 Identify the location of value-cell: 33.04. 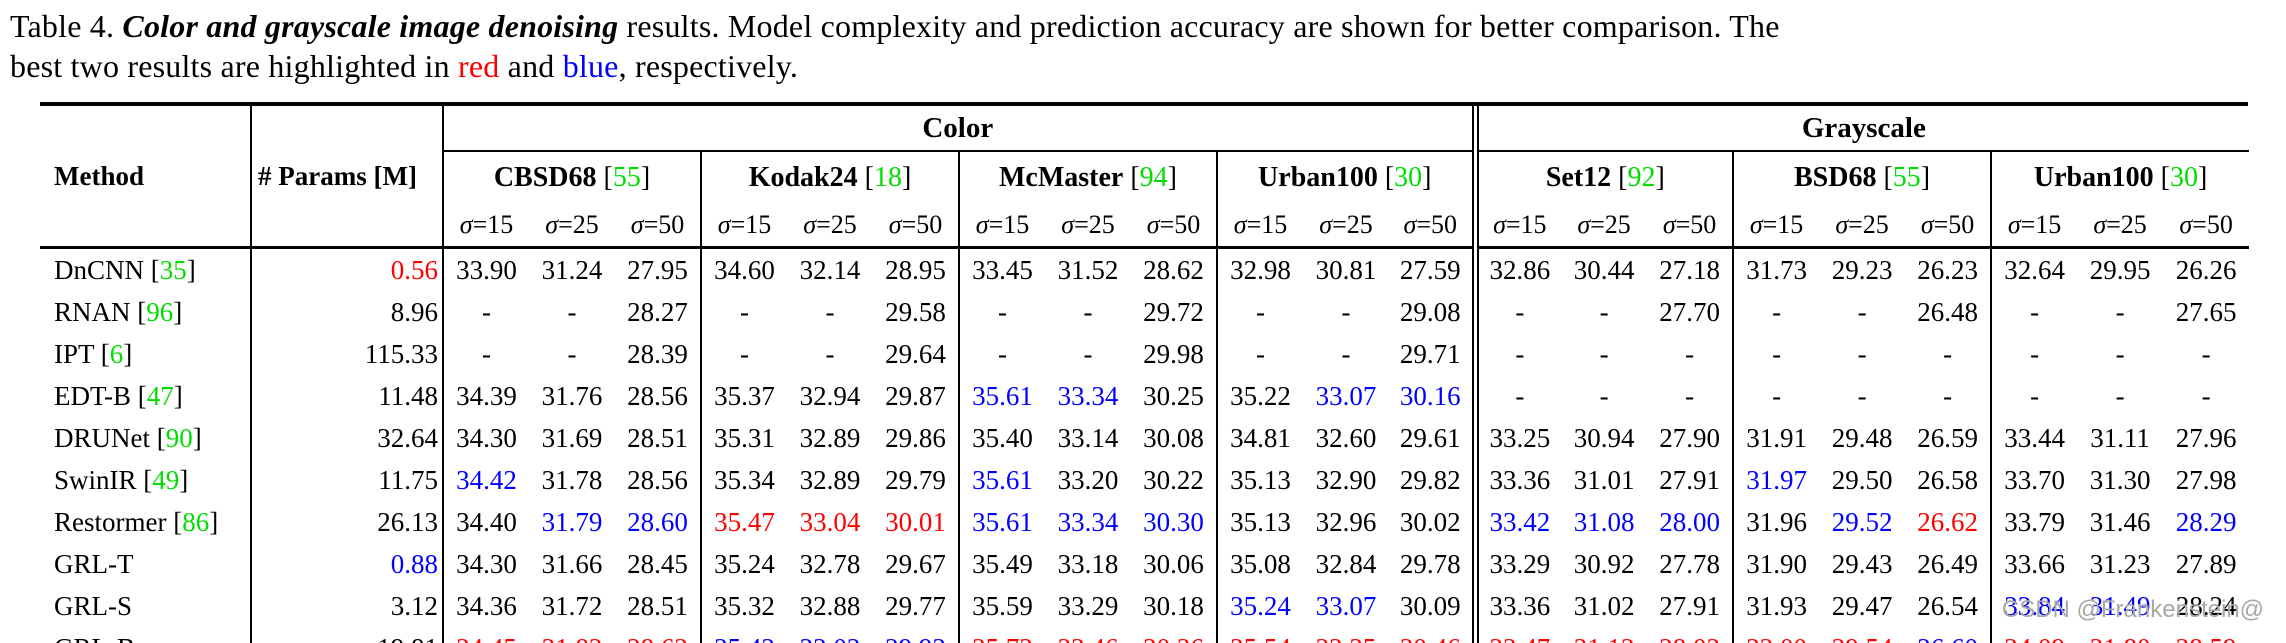
(830, 522).